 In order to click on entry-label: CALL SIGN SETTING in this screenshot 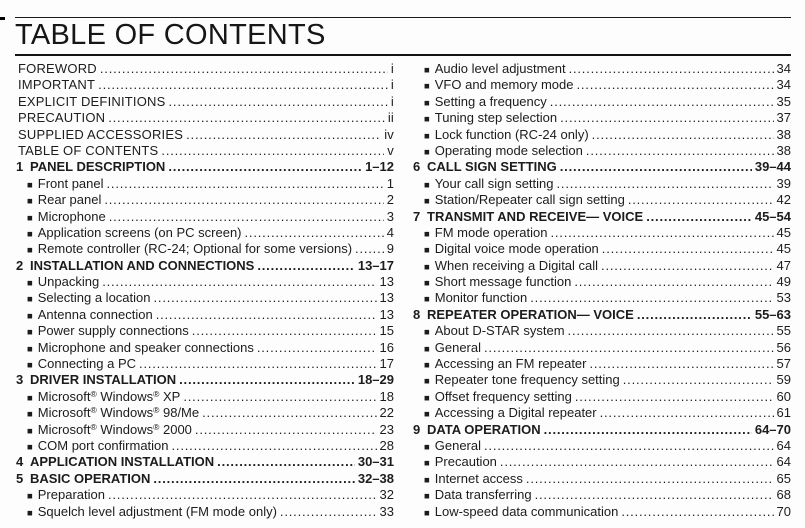, I will do `click(492, 167)`.